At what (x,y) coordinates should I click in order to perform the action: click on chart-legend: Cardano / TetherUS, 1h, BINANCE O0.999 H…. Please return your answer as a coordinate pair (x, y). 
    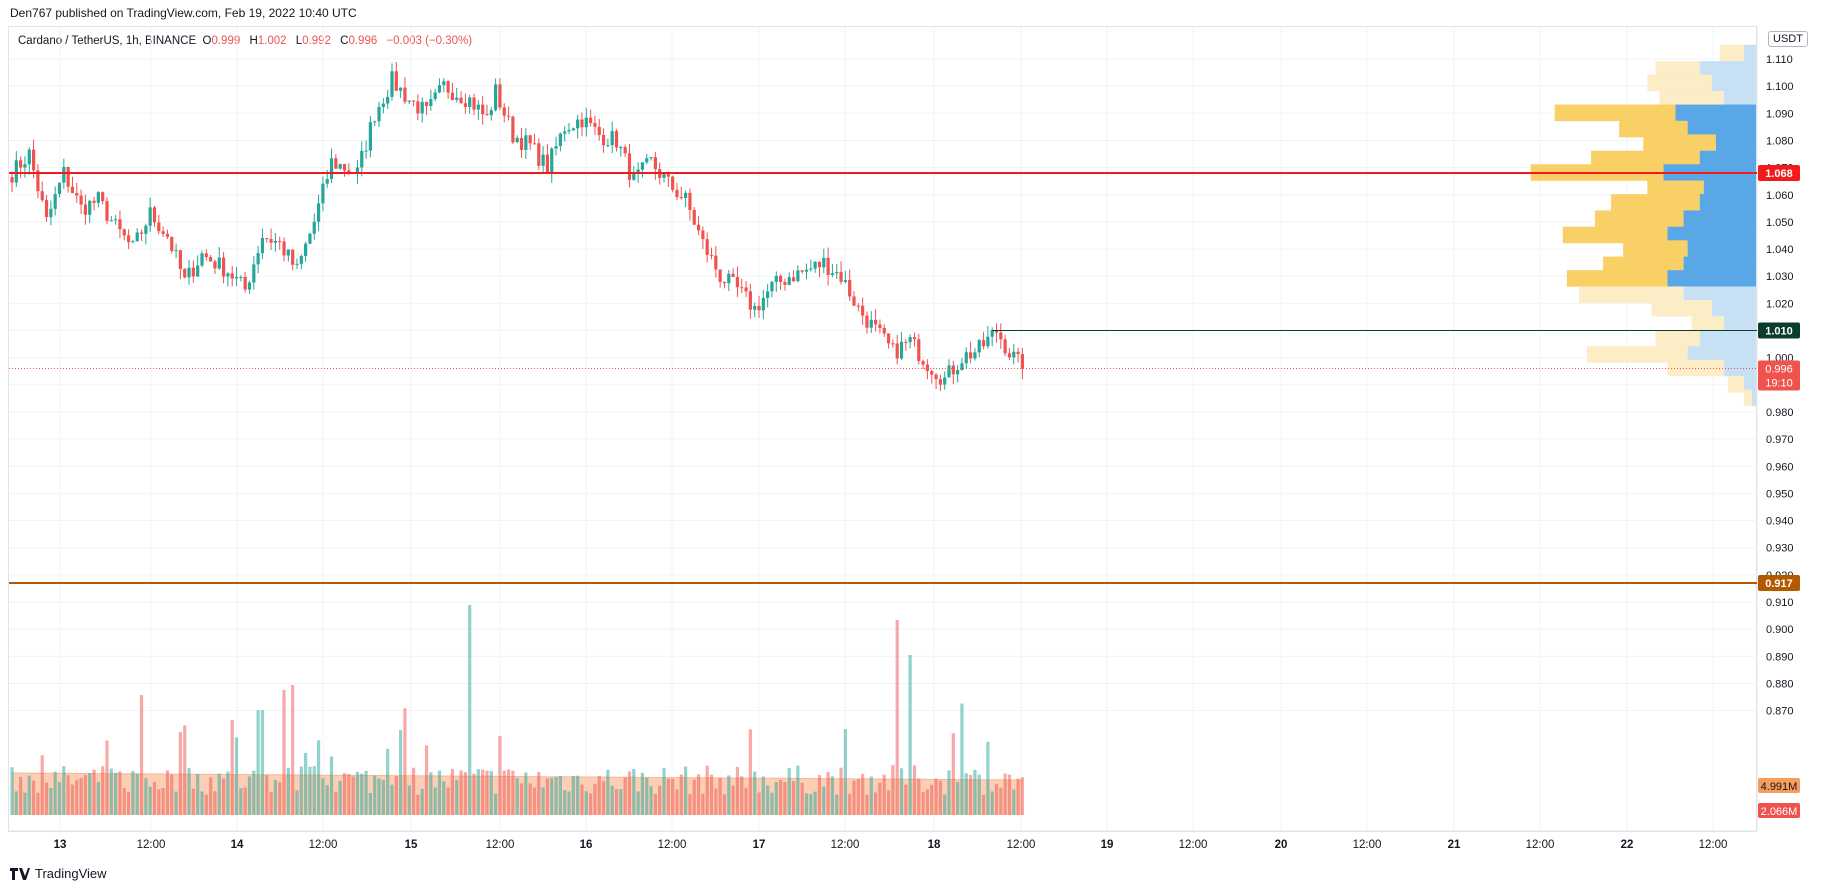
    Looking at the image, I should click on (248, 41).